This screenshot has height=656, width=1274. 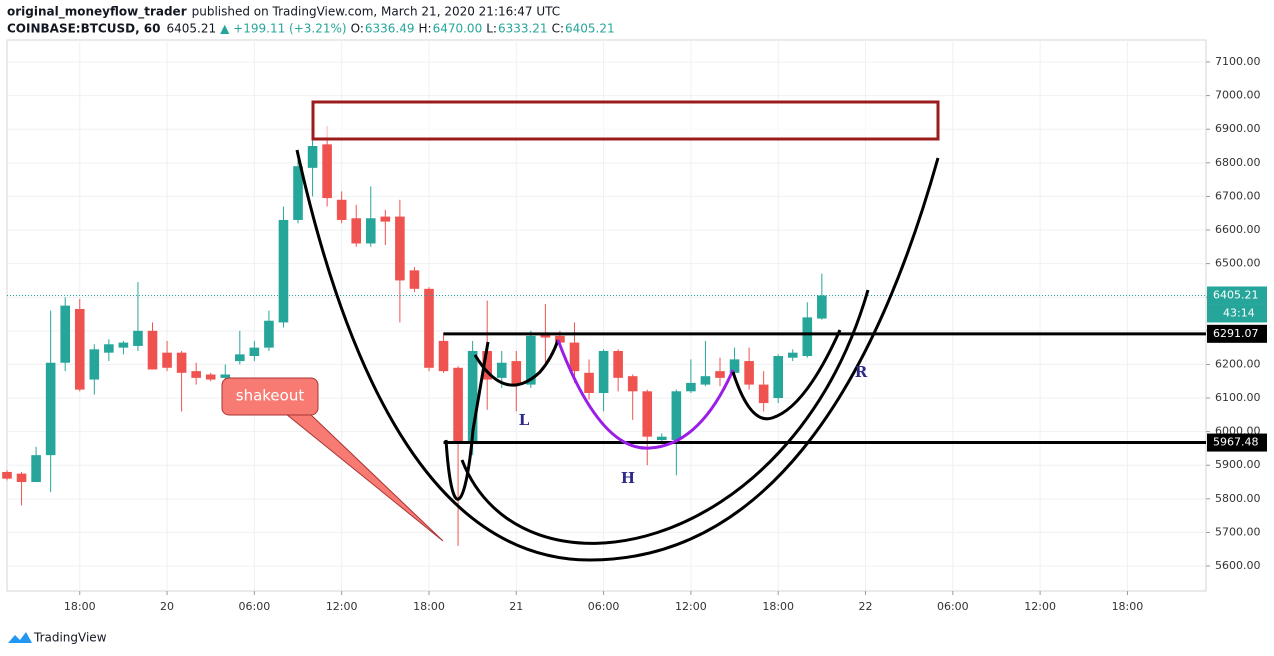 I want to click on shakeout-label: shakeout, so click(x=270, y=396).